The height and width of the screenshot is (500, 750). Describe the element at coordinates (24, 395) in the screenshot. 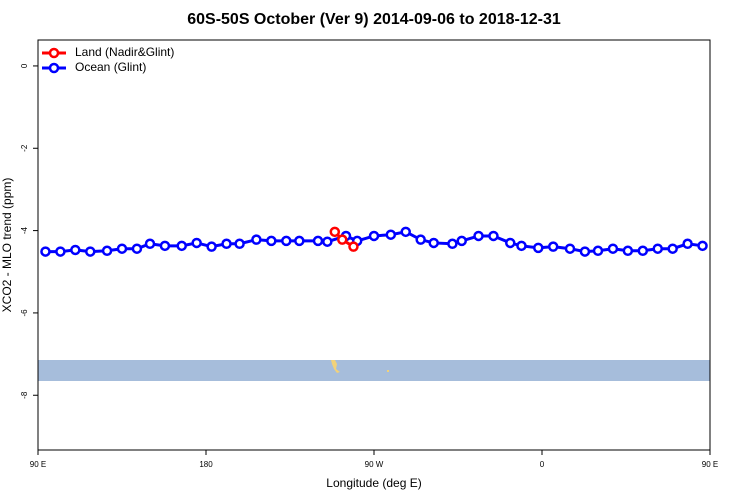

I see `y-tick-label: -8` at that location.